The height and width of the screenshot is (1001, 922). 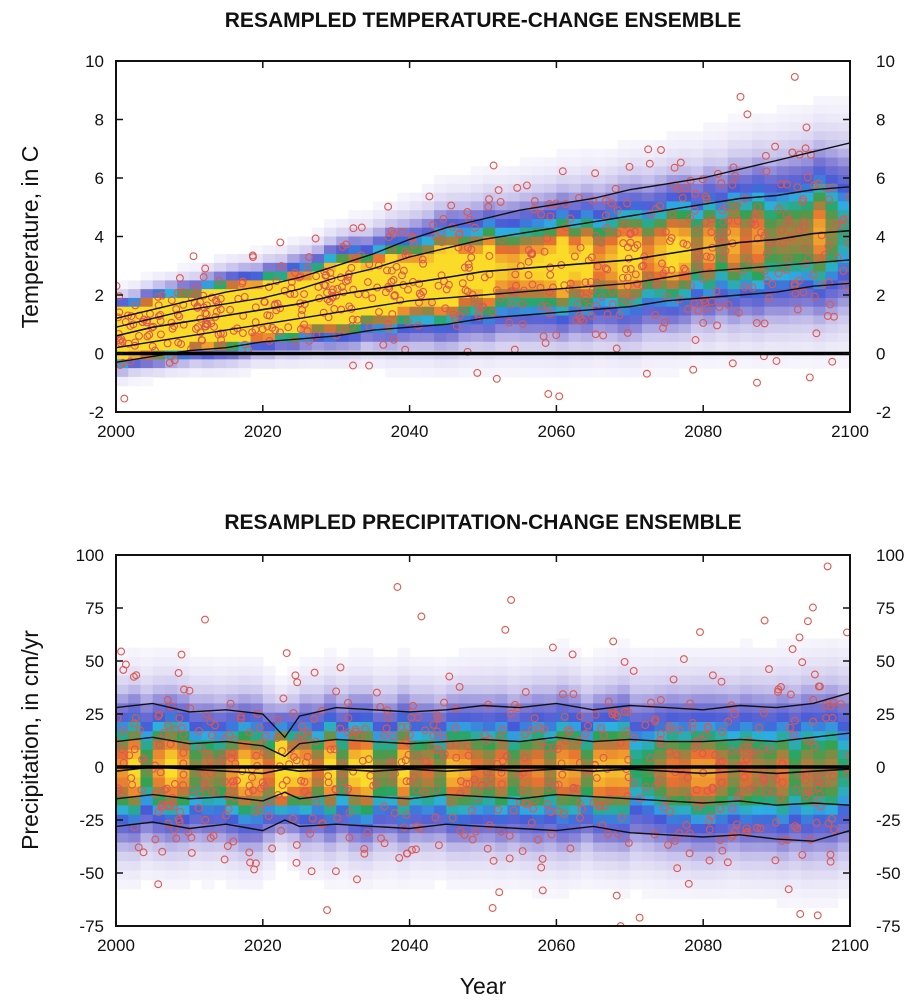 What do you see at coordinates (483, 283) in the screenshot?
I see `percentile-line` at bounding box center [483, 283].